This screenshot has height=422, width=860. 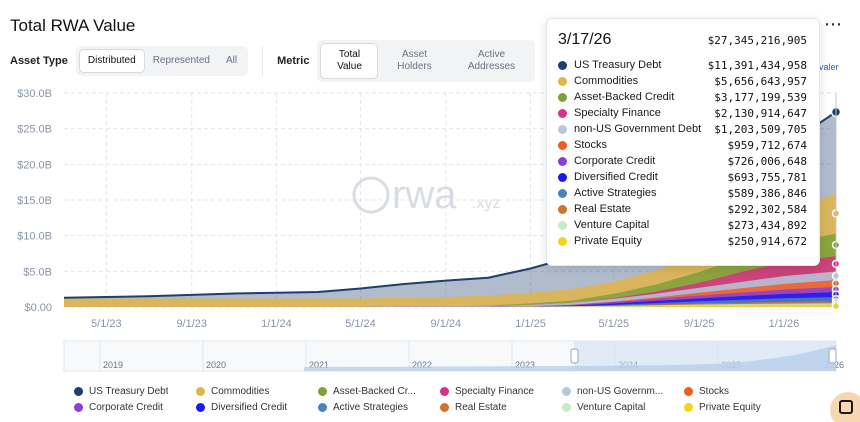 I want to click on y-tick-label: $20.0B, so click(x=34, y=165).